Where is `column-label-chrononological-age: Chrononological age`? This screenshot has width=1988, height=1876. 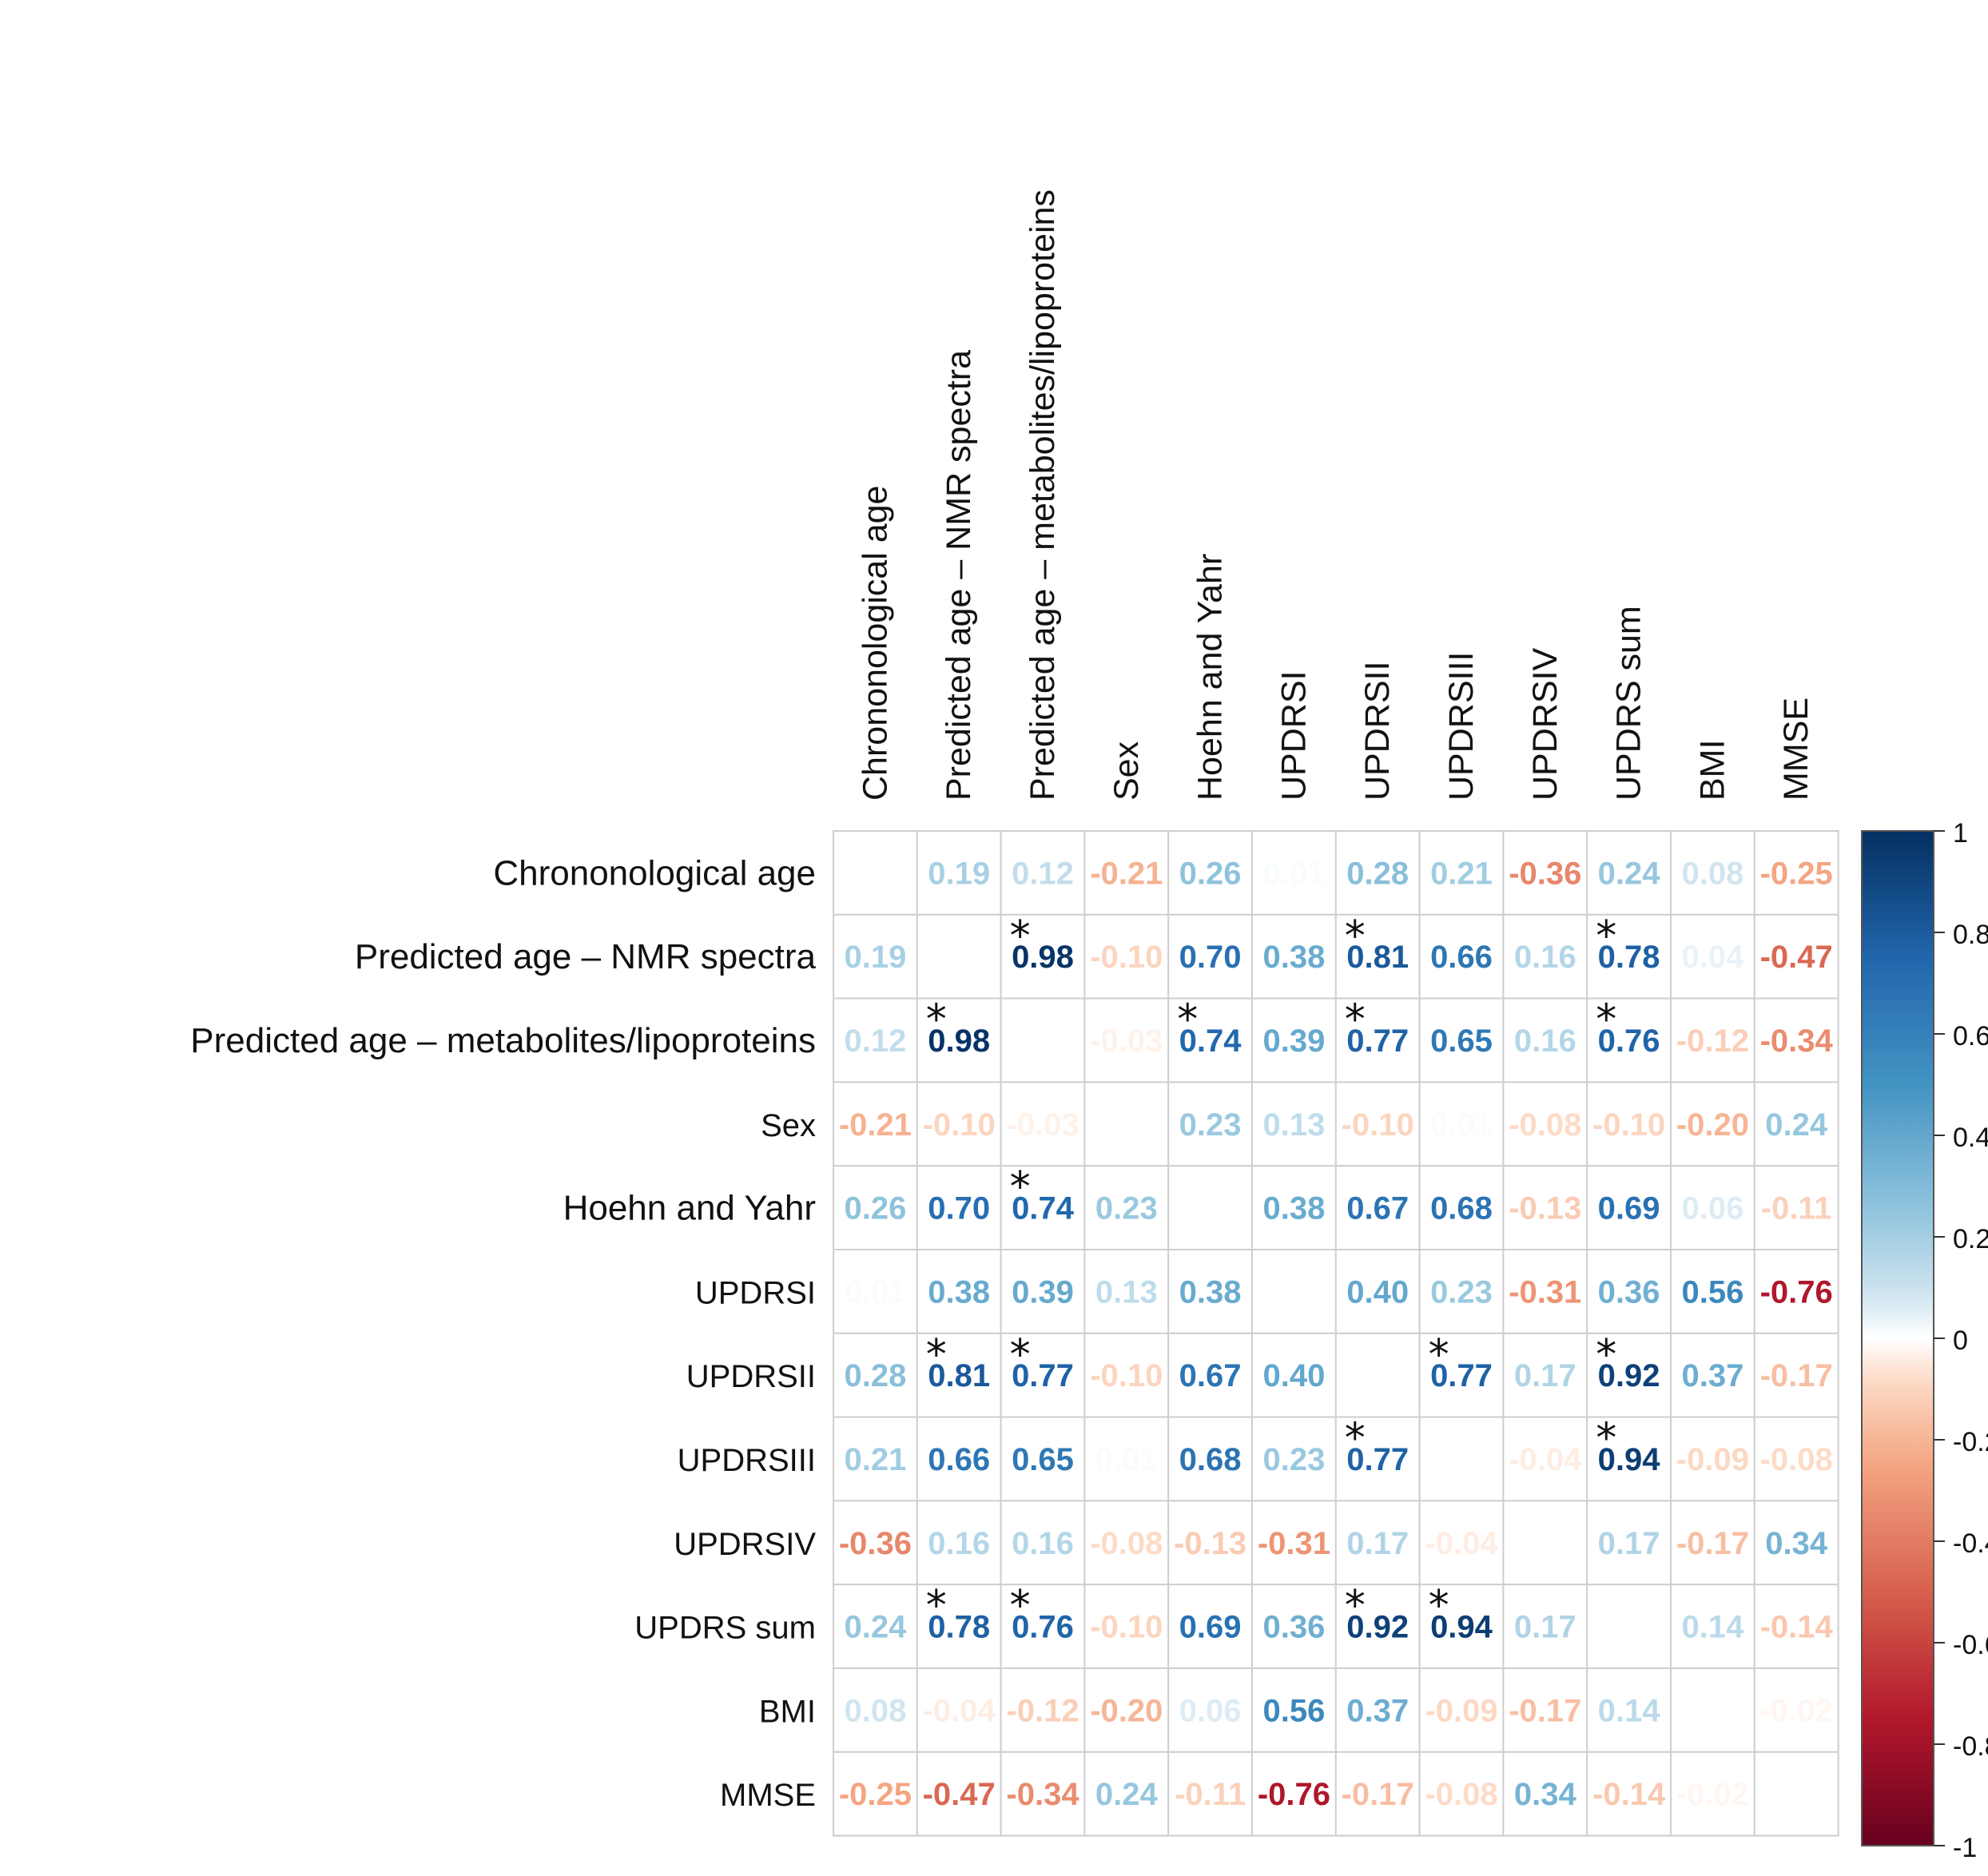 column-label-chrononological-age: Chrononological age is located at coordinates (875, 643).